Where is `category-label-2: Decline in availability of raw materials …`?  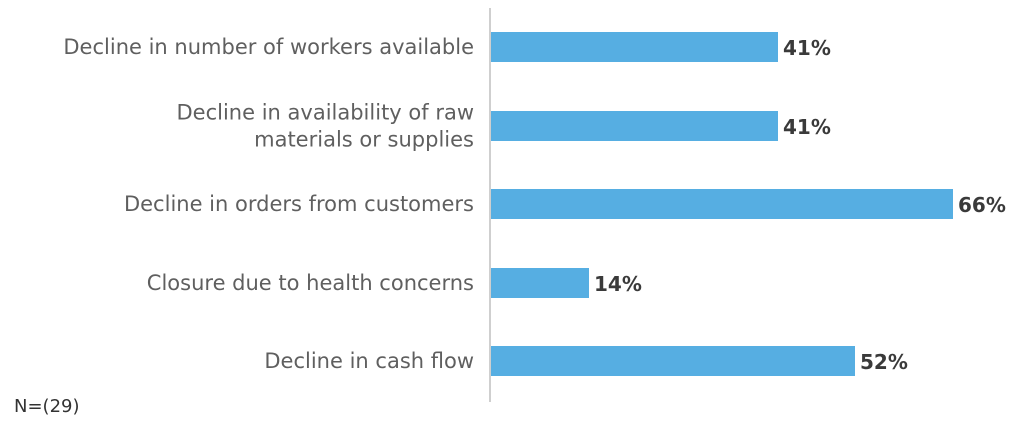 category-label-2: Decline in availability of raw materials … is located at coordinates (326, 126).